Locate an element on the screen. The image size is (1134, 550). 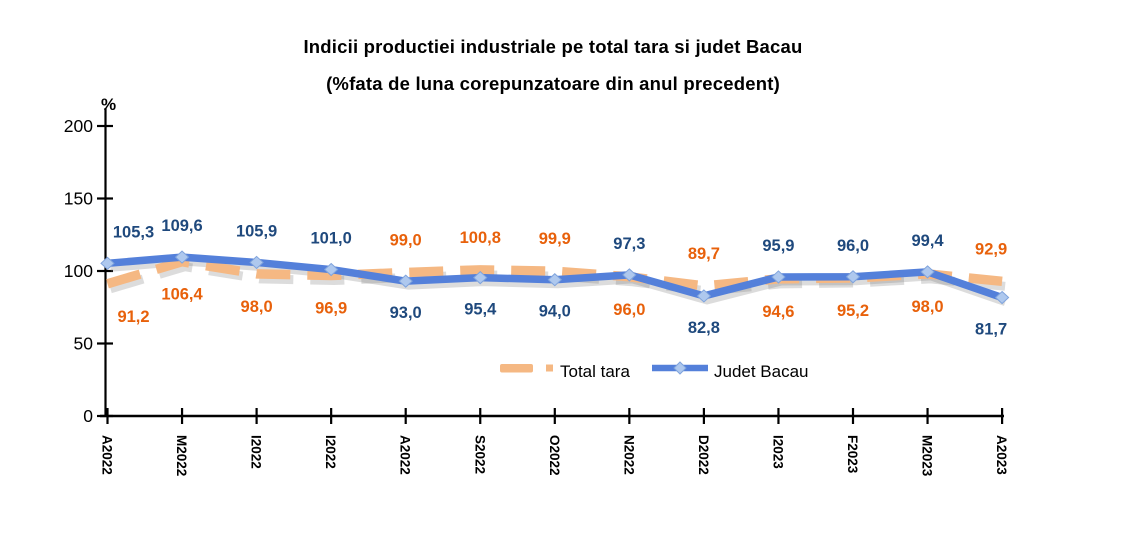
x-tick-label: A2023 is located at coordinates (1001, 455).